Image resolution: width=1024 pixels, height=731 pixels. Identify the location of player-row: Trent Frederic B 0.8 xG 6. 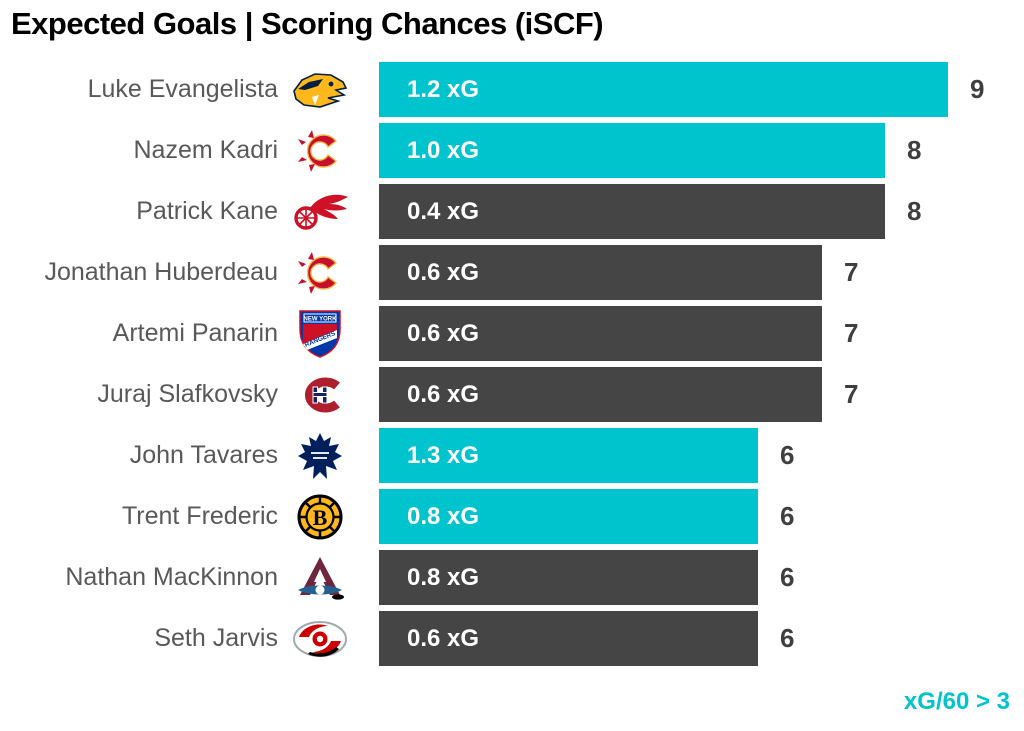
(512, 519).